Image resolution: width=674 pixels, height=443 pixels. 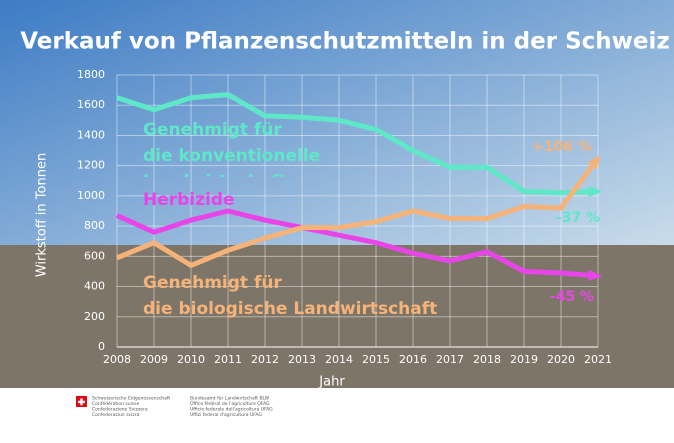 I want to click on x-tick-label: 2008, so click(x=117, y=359).